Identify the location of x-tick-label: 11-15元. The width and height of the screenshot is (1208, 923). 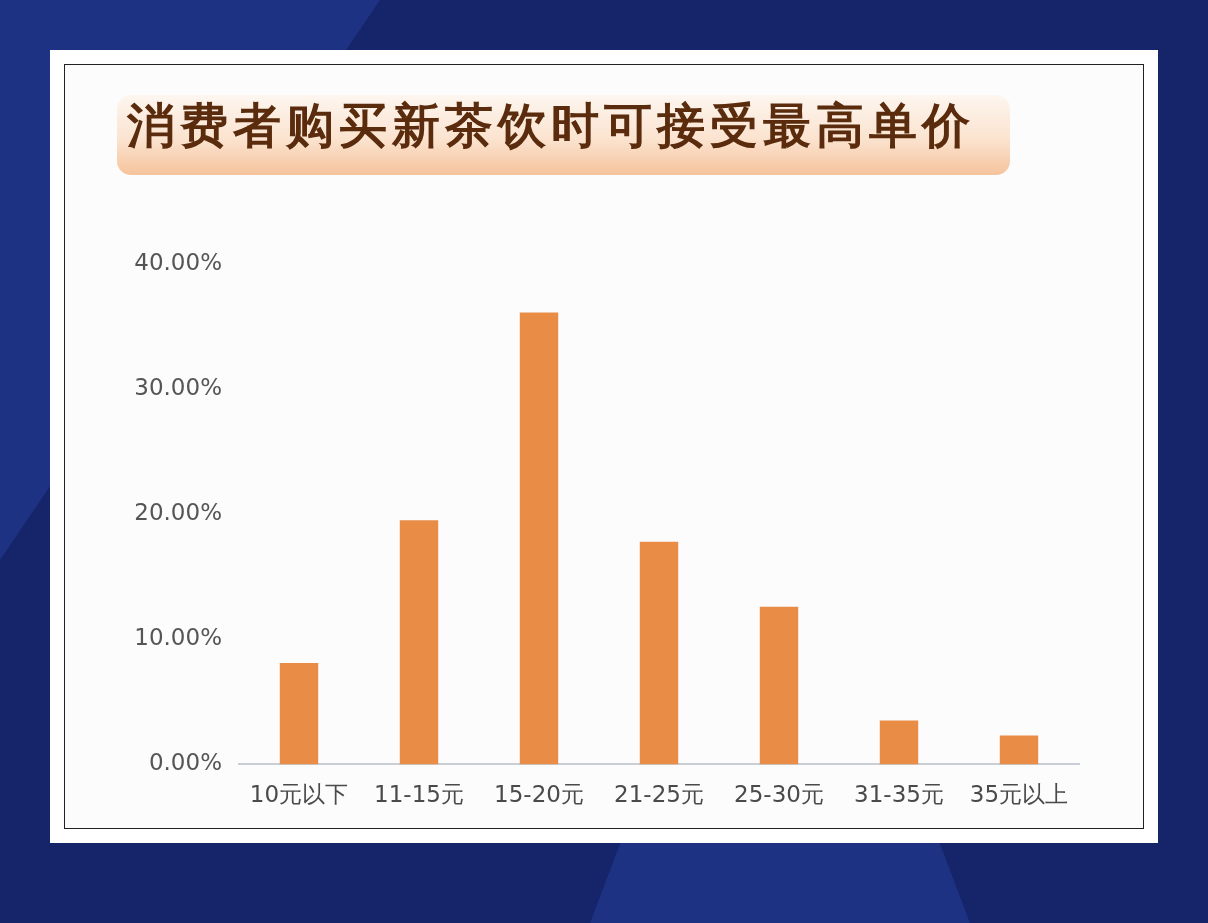
(419, 794).